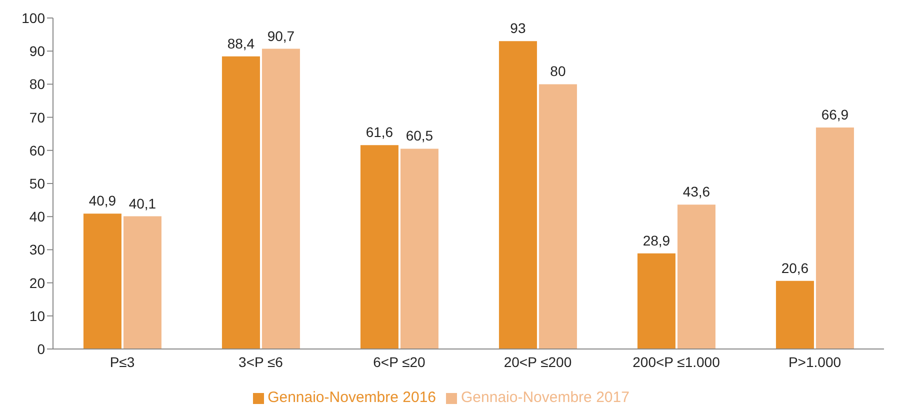 This screenshot has height=414, width=902. Describe the element at coordinates (538, 362) in the screenshot. I see `x-tick-label: 20<P ≤200` at that location.